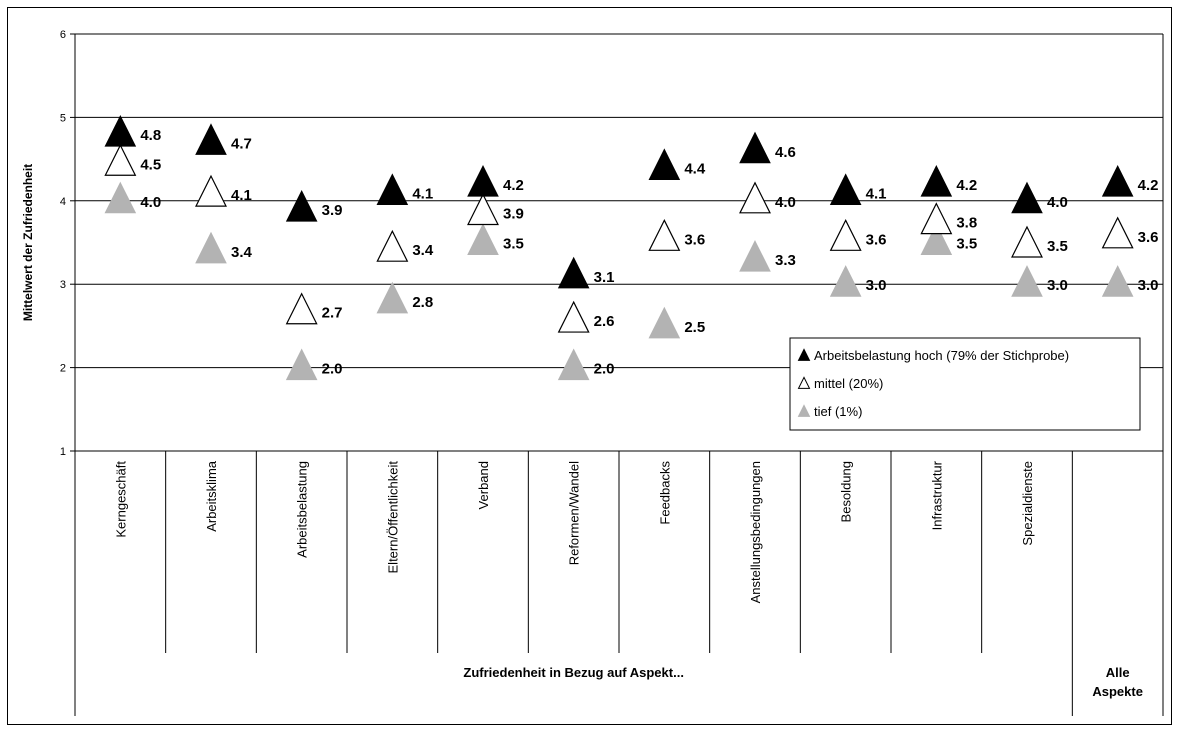  Describe the element at coordinates (422, 302) in the screenshot. I see `series-2-data-label: 2.8` at that location.